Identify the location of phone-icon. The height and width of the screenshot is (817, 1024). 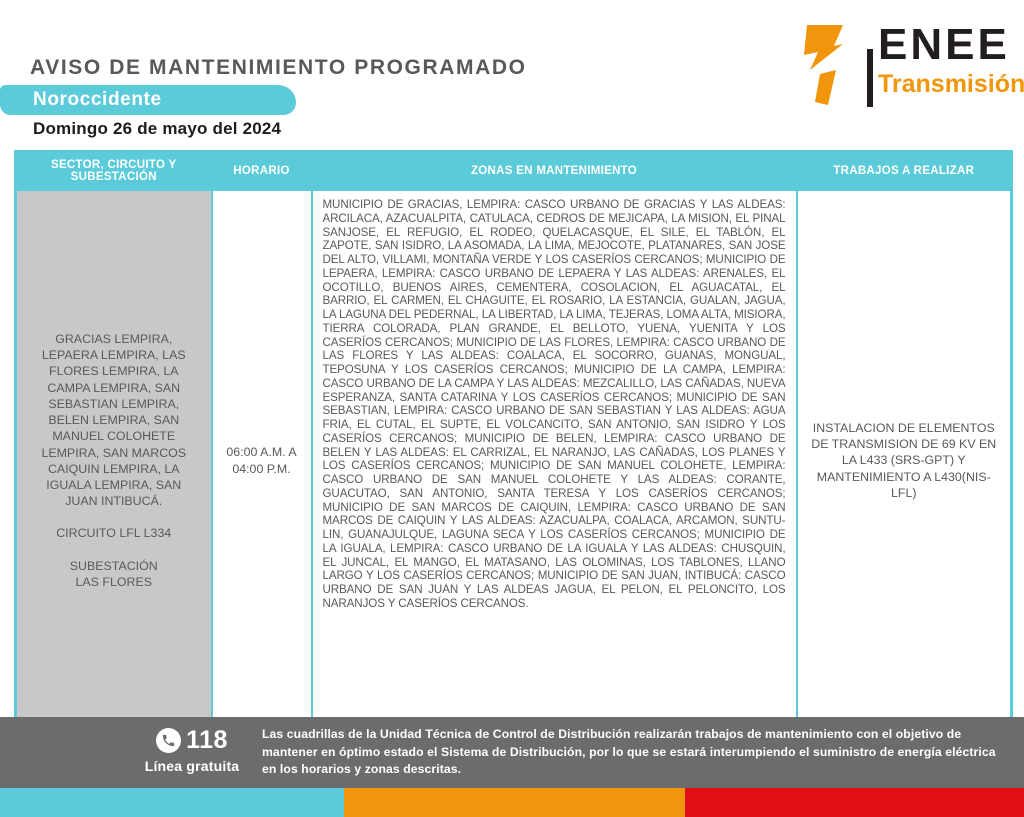
(169, 740).